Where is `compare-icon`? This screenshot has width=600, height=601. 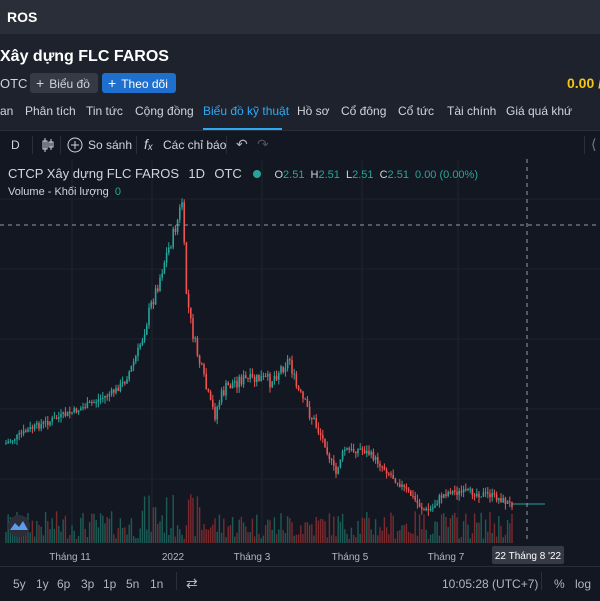 compare-icon is located at coordinates (75, 145).